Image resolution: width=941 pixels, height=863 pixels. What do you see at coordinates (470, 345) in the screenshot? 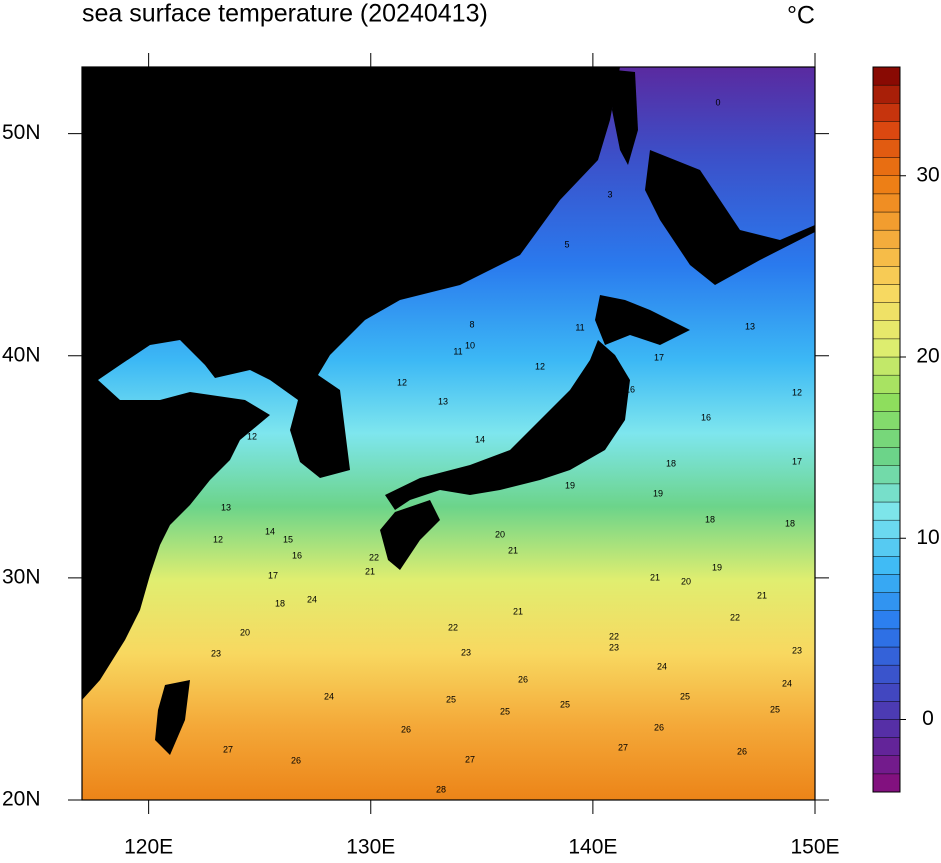
I see `contour-label: 10` at bounding box center [470, 345].